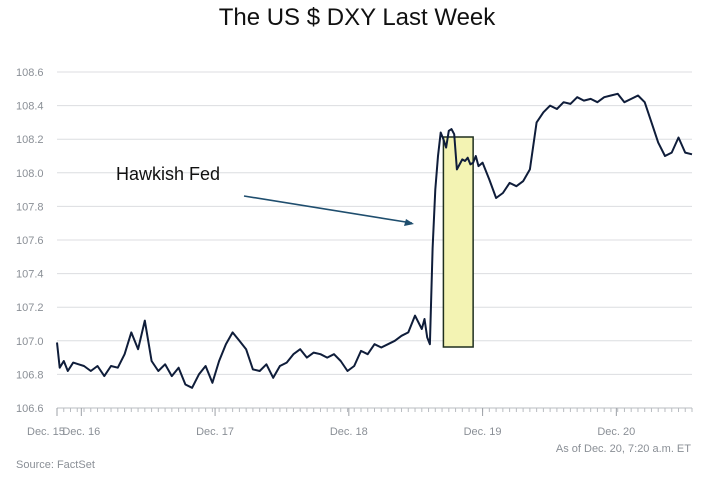 The image size is (714, 484). I want to click on y-tick-label: 106.6, so click(30, 409).